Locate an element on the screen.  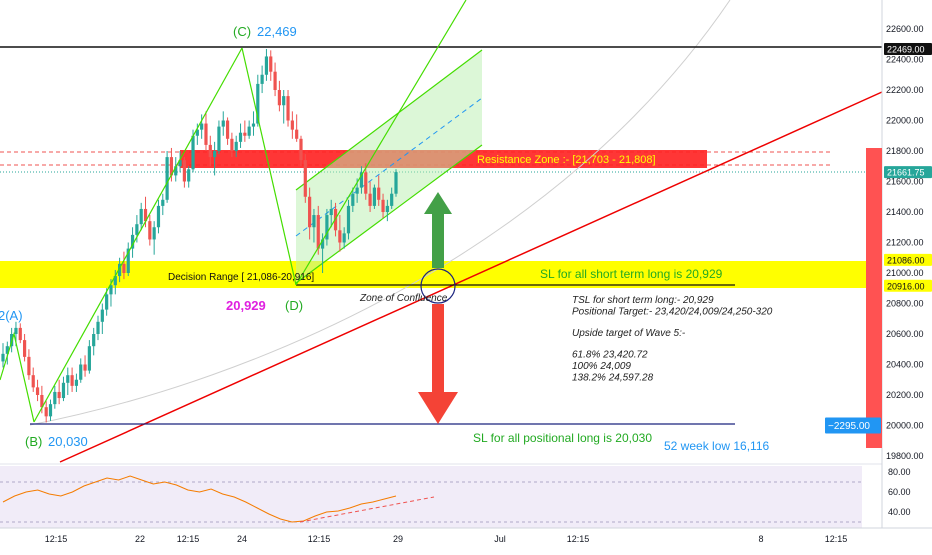
wave-line-b-to-a is located at coordinates (17, 377).